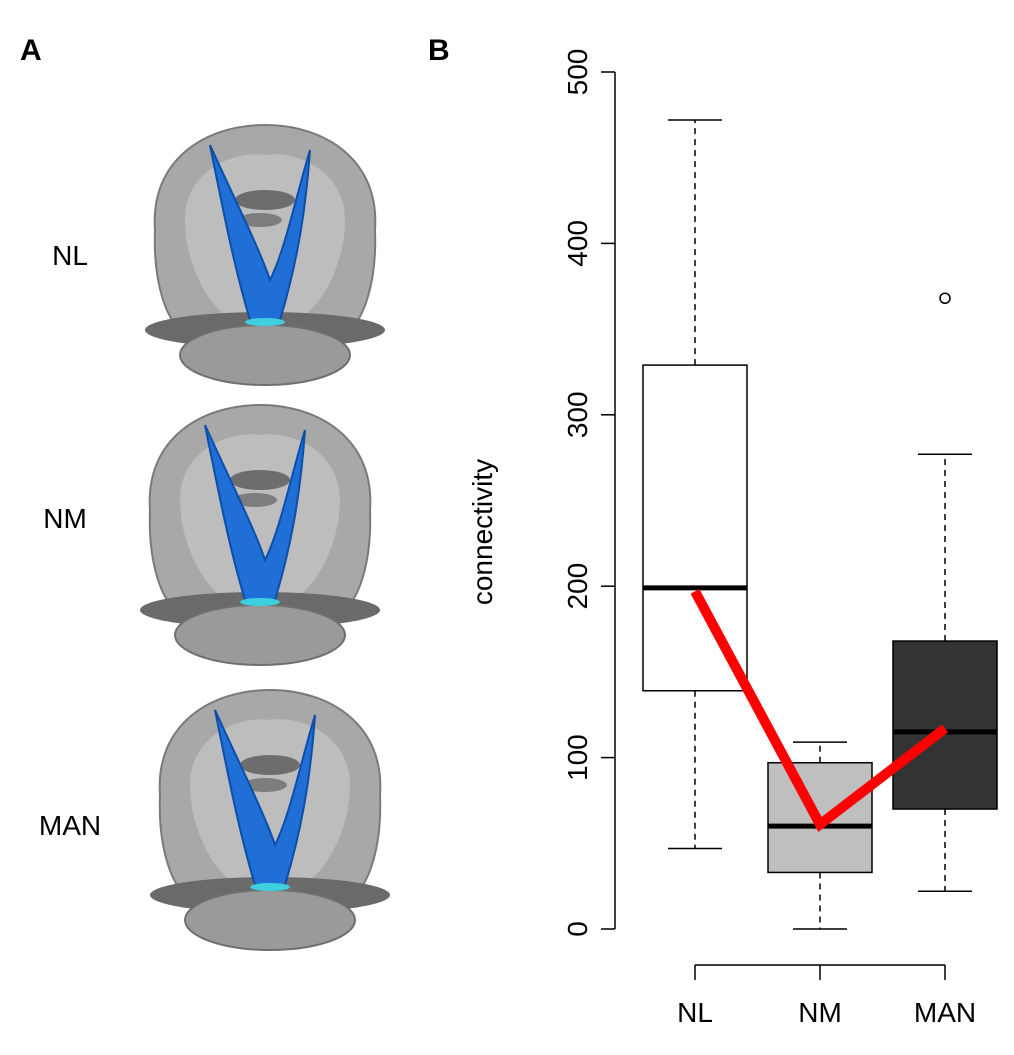 This screenshot has width=1014, height=1055. Describe the element at coordinates (819, 710) in the screenshot. I see `mean-line` at that location.